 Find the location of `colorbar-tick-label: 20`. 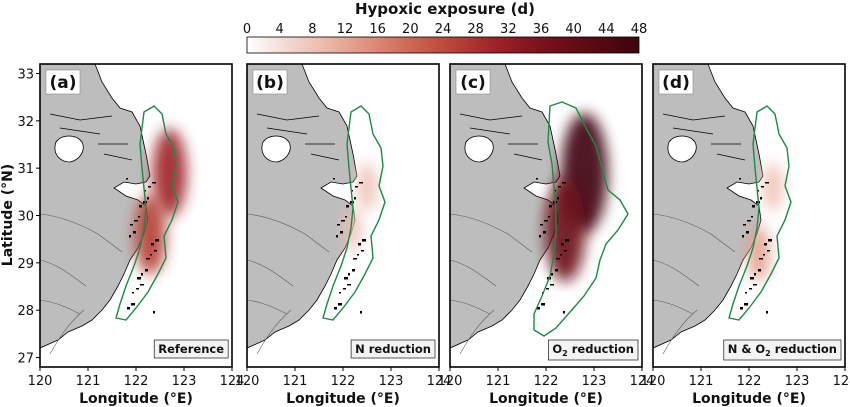

colorbar-tick-label: 20 is located at coordinates (410, 29).